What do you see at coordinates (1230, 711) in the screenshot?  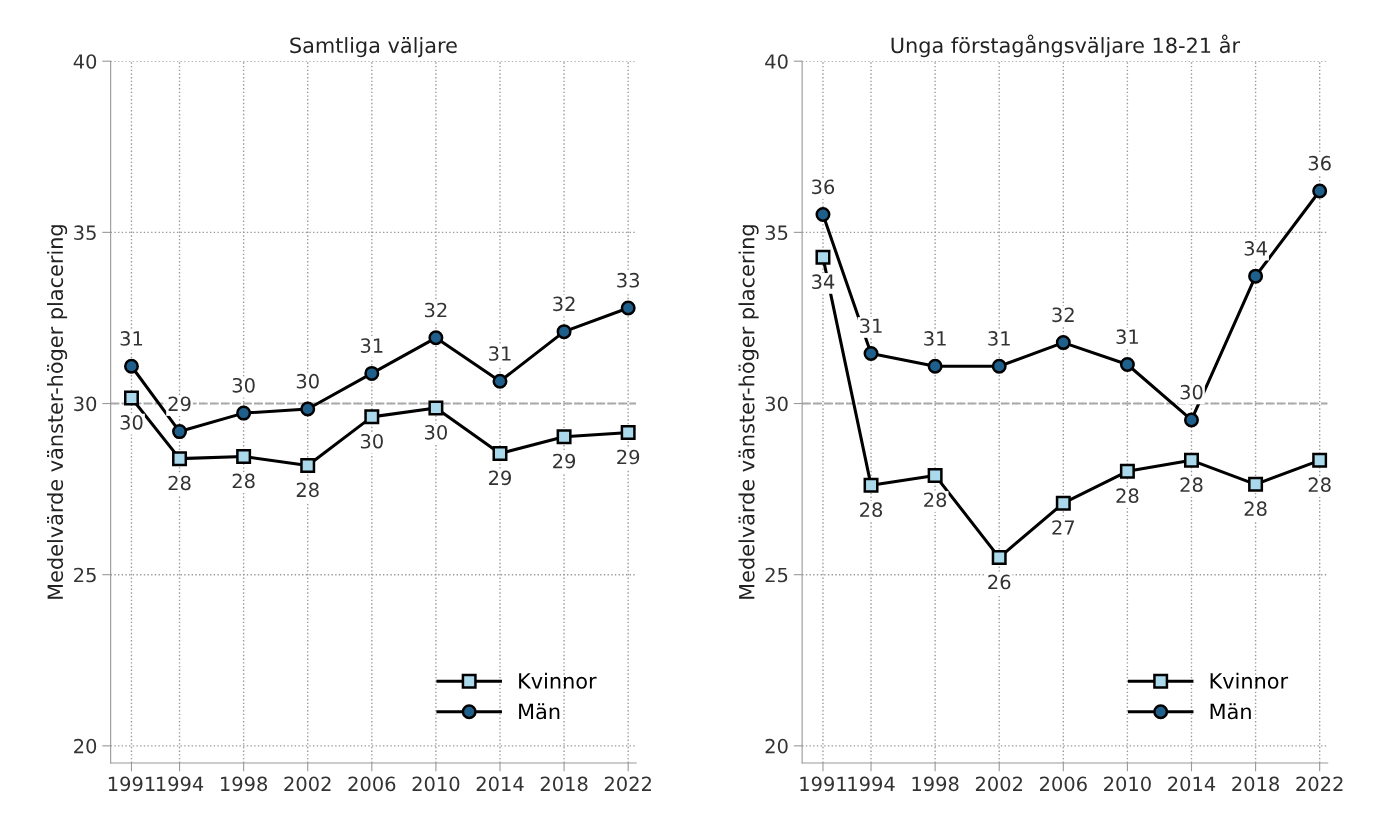 I see `legend-label: Män` at bounding box center [1230, 711].